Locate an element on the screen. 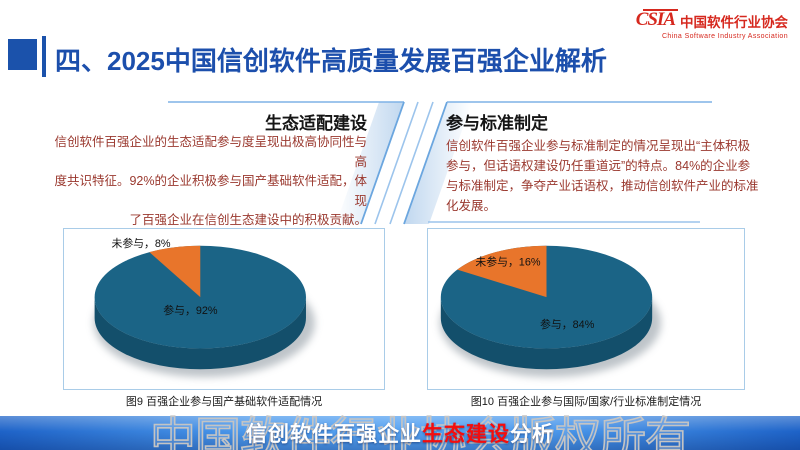 This screenshot has height=450, width=800. page-title: 四、2025中国信创软件高质量发展百强企业解析 is located at coordinates (331, 61).